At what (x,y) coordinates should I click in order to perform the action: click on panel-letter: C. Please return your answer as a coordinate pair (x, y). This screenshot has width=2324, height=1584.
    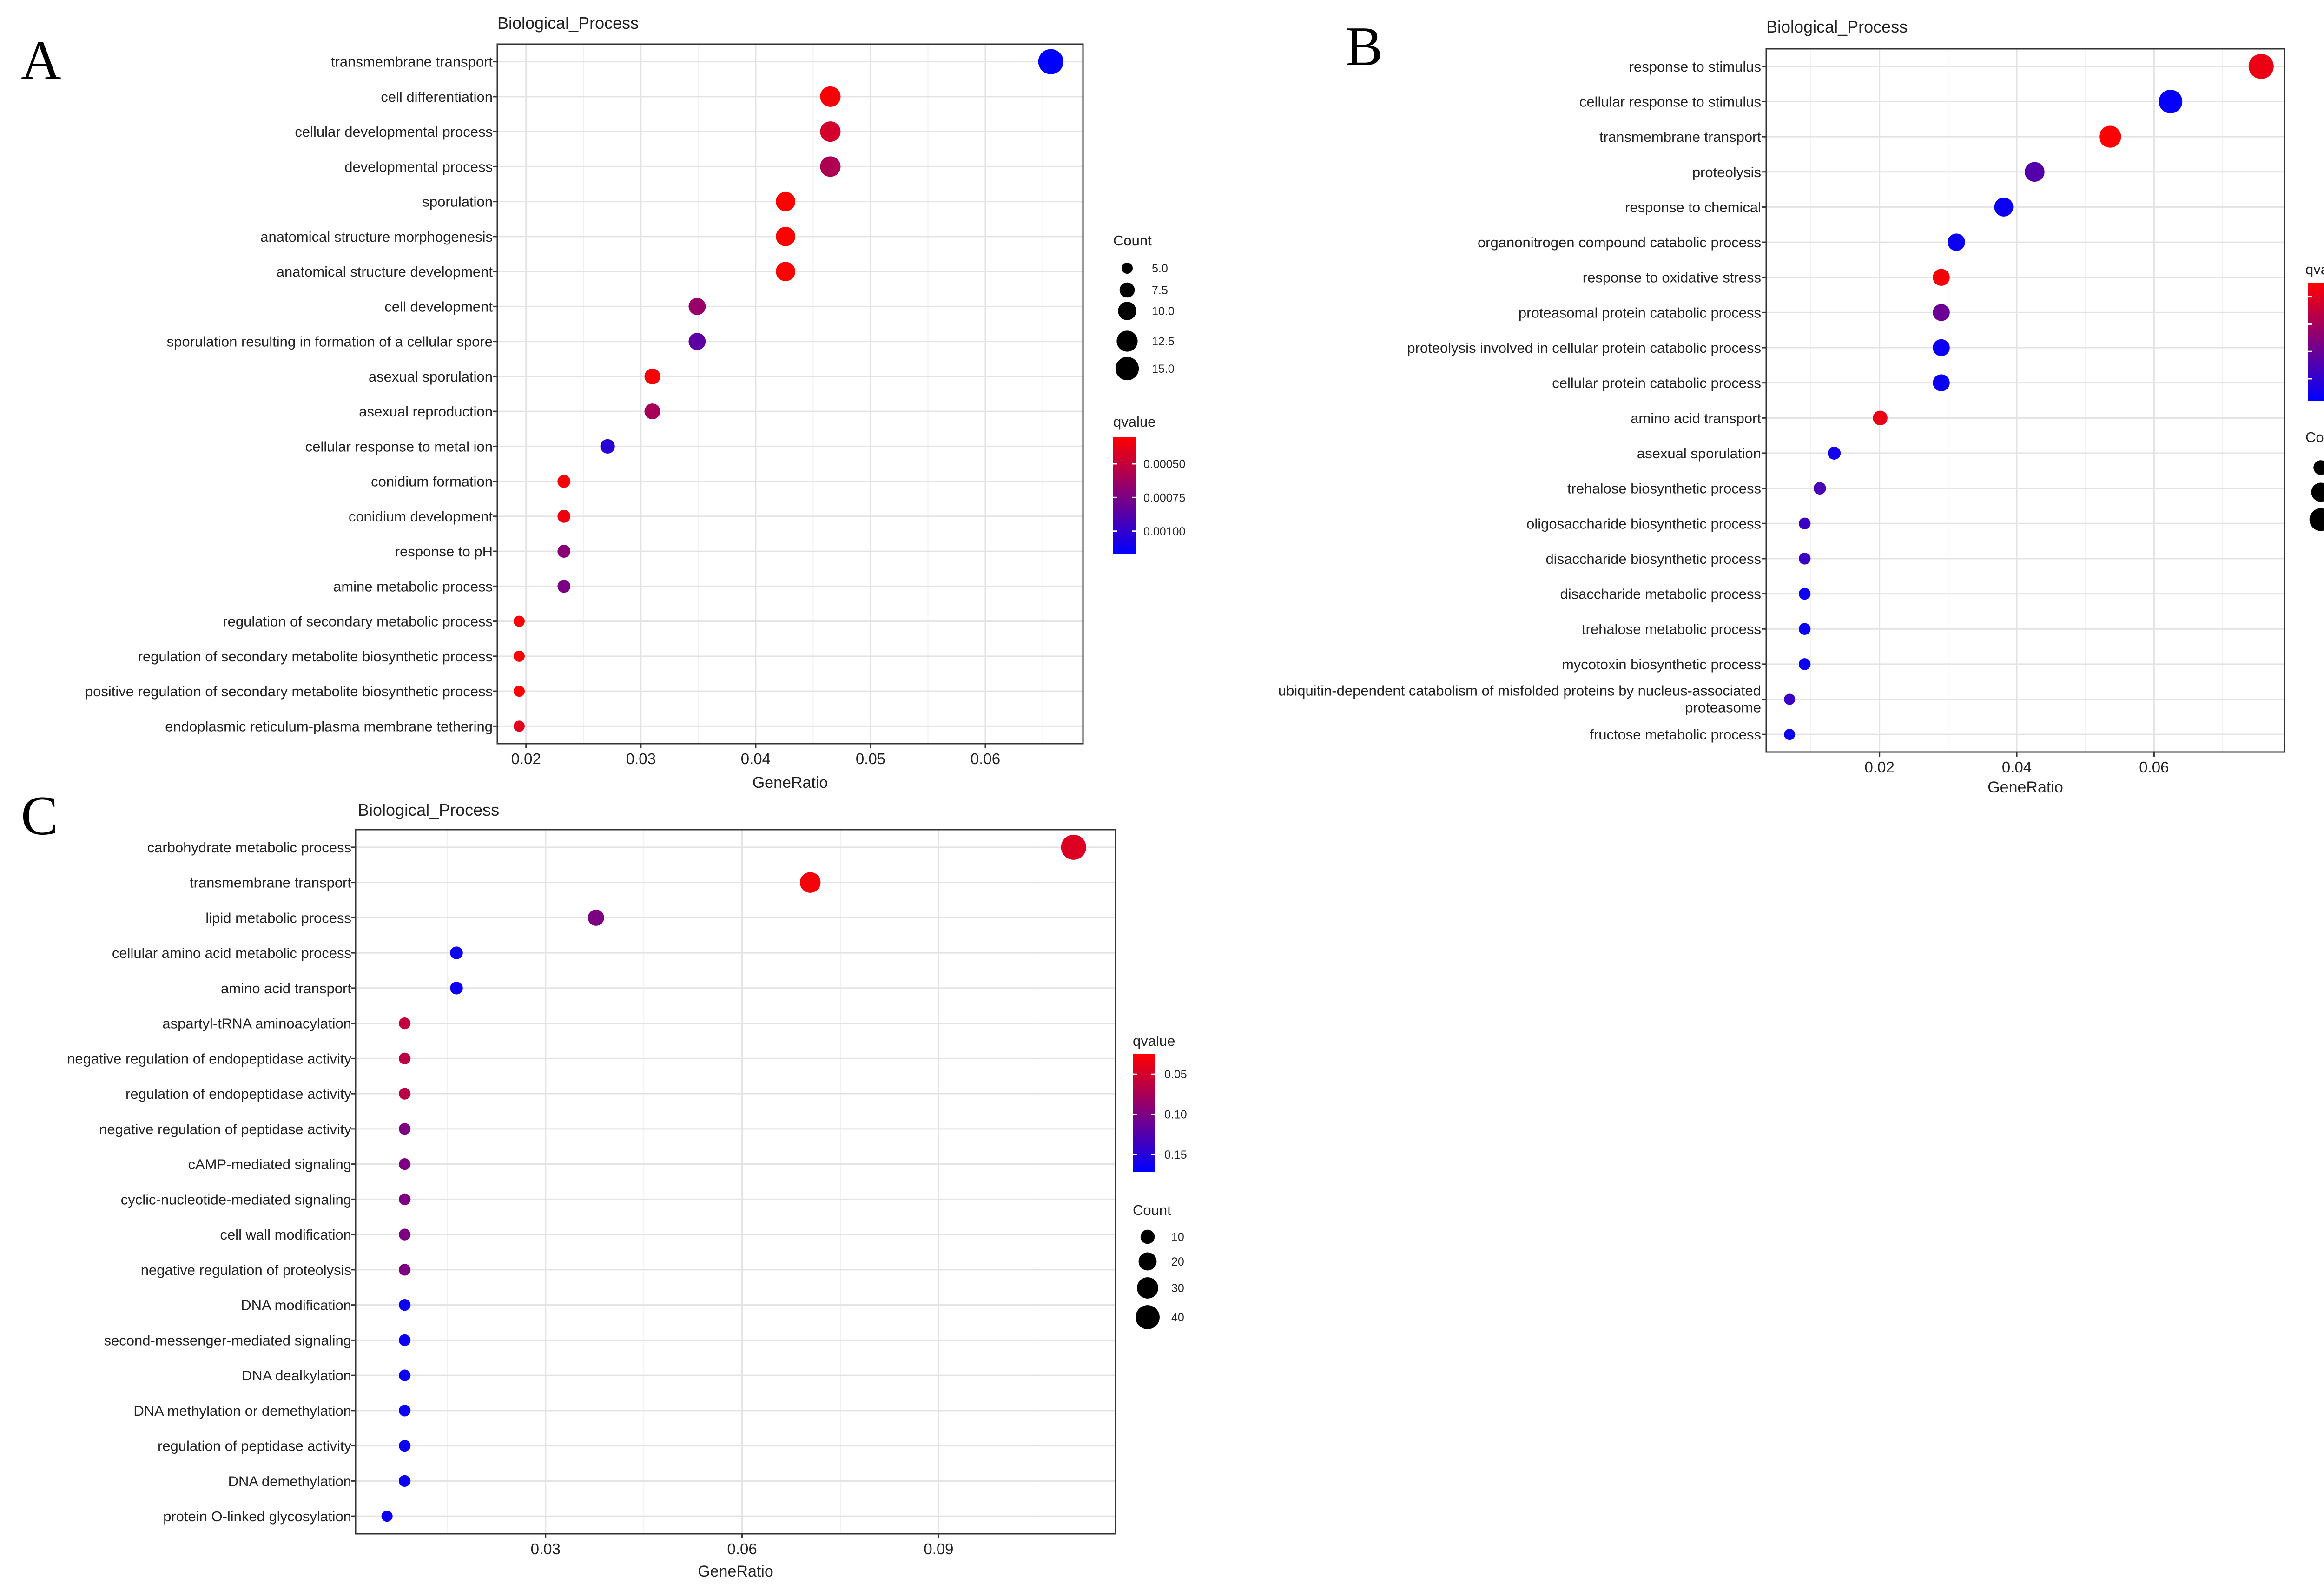
    Looking at the image, I should click on (39, 815).